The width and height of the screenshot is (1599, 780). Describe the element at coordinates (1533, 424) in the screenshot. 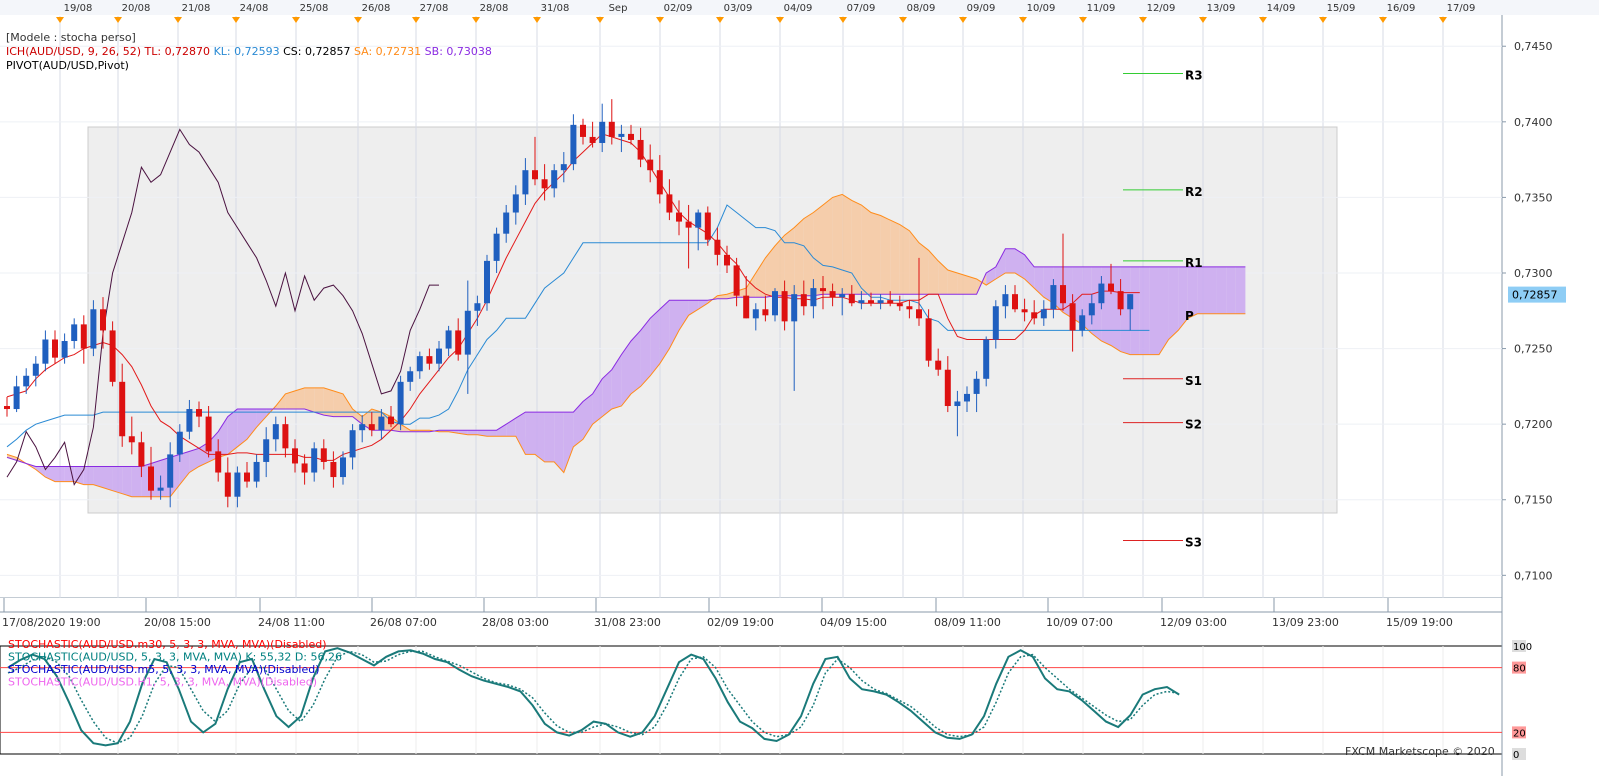

I see `price-tick-label: 0,7200` at that location.